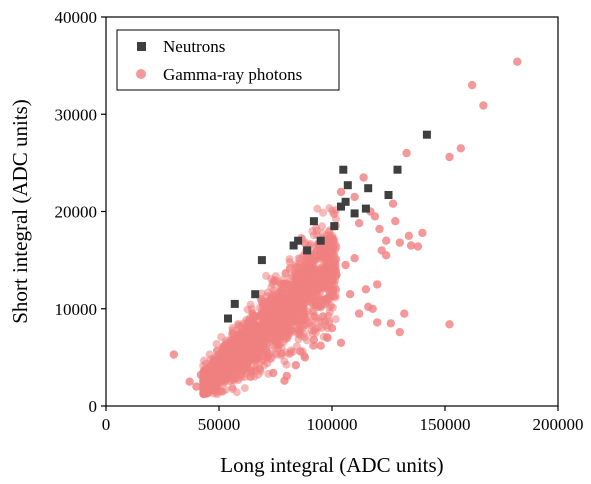  I want to click on y-tick-label: 40000, so click(76, 17).